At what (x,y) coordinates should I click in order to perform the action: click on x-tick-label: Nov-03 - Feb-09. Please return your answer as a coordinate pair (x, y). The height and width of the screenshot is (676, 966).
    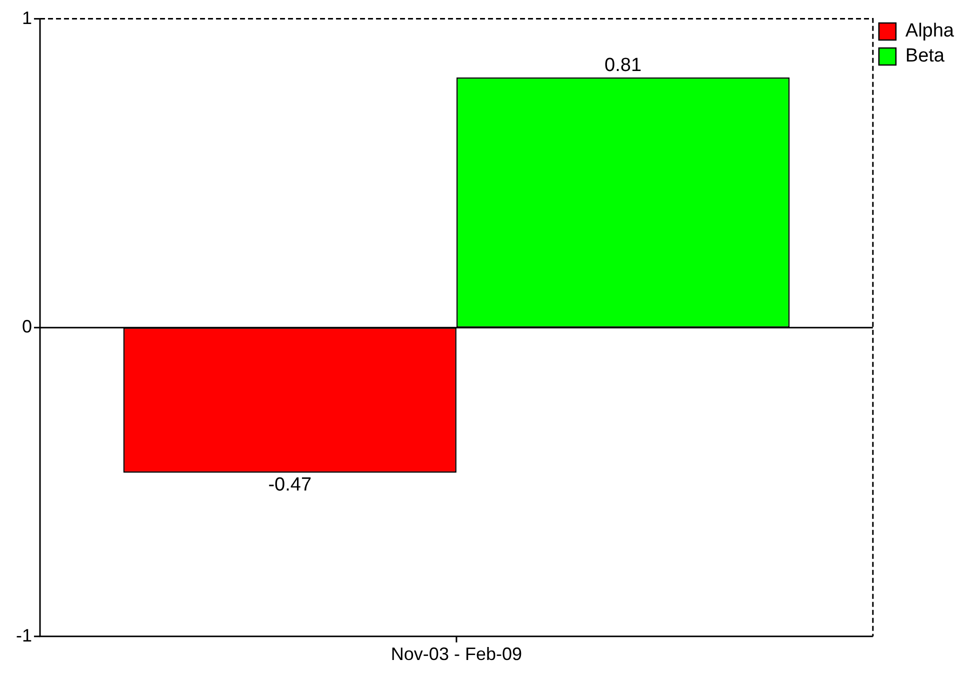
    Looking at the image, I should click on (456, 654).